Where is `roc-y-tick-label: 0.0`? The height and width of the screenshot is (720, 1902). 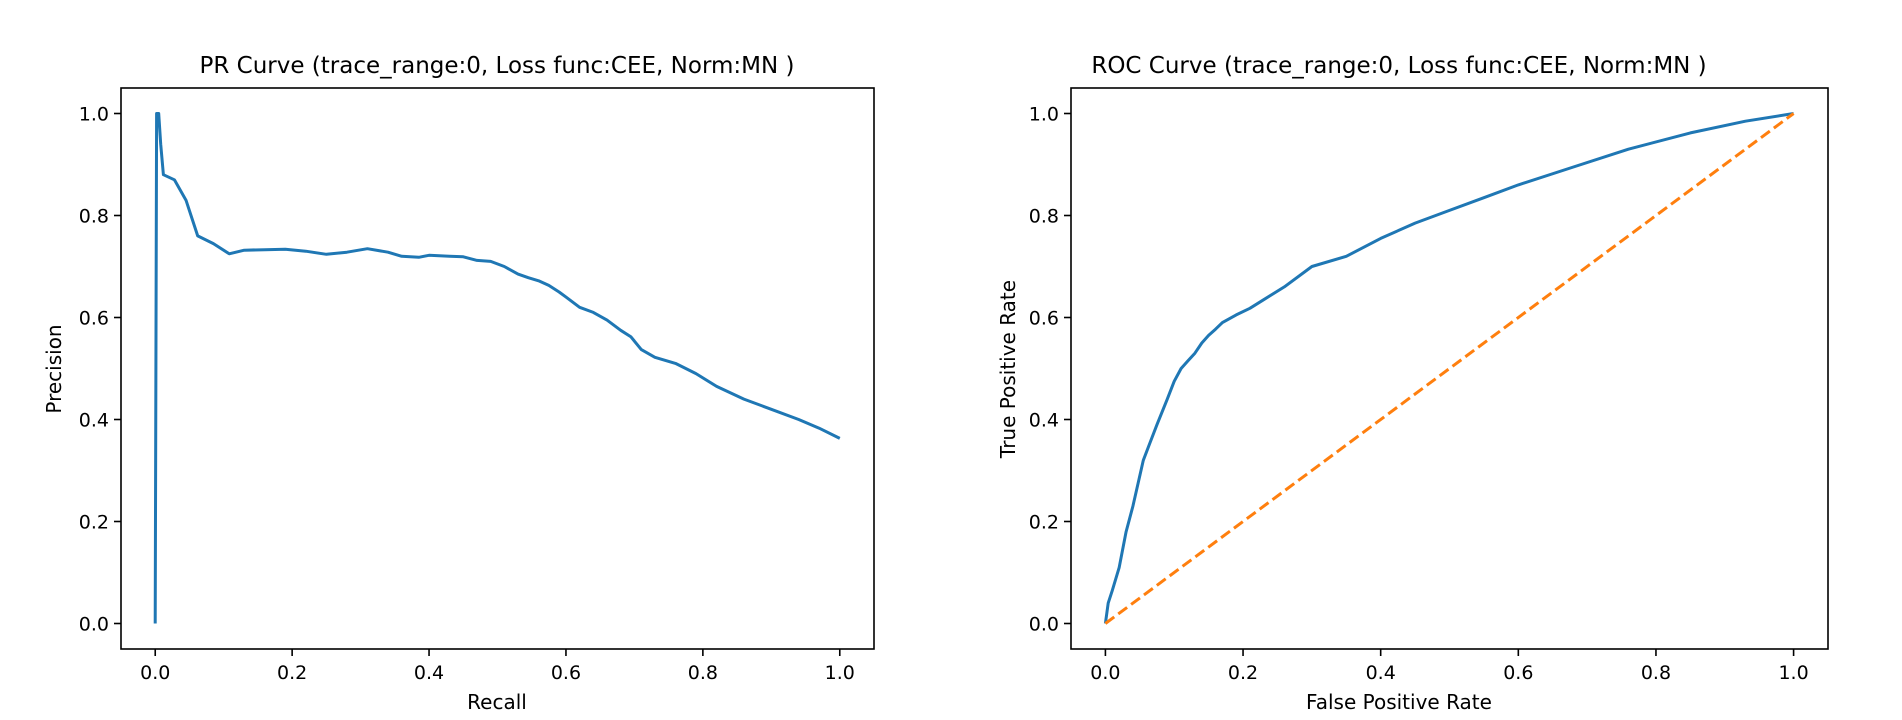 roc-y-tick-label: 0.0 is located at coordinates (1044, 625).